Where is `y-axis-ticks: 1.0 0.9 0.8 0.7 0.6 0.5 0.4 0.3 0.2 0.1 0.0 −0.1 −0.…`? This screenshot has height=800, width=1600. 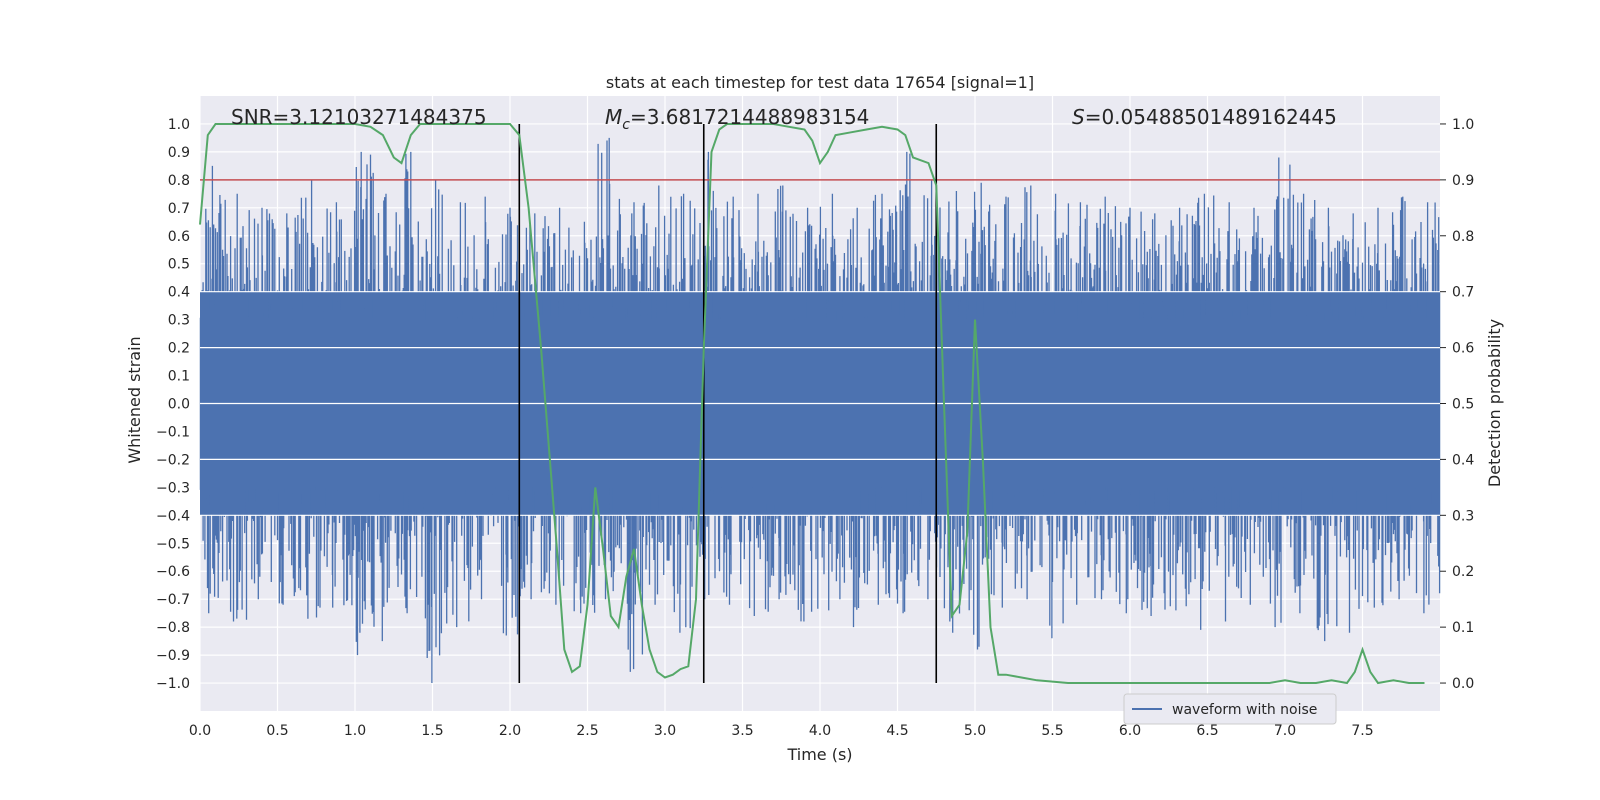 y-axis-ticks: 1.0 0.9 0.8 0.7 0.6 0.5 0.4 0.3 0.2 0.1 0.0 −0.1 −0.… is located at coordinates (173, 404).